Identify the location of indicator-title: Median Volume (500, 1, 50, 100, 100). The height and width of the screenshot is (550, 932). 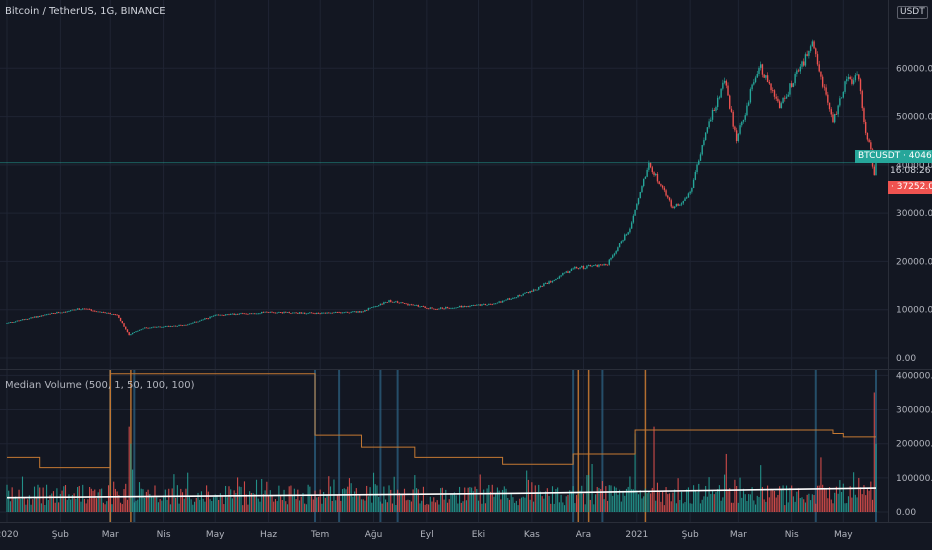
(100, 385).